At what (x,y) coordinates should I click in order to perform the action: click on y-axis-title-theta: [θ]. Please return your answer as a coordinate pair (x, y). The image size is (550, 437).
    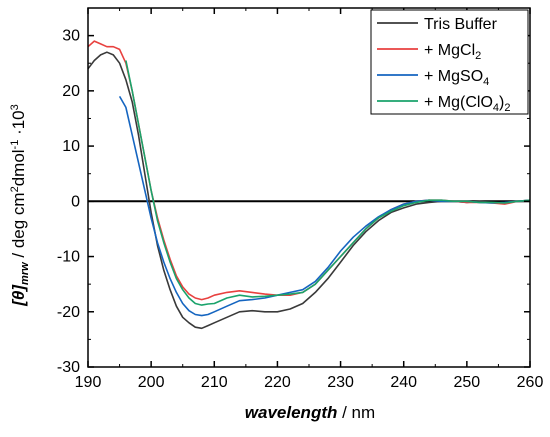
    Looking at the image, I should click on (18, 295).